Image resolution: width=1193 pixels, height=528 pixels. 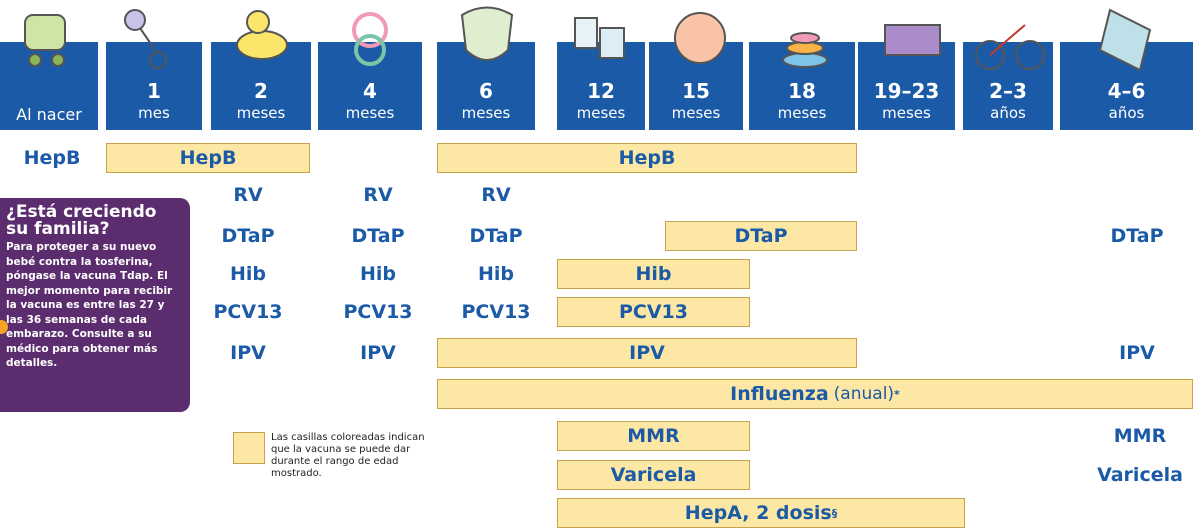 I want to click on vaccine-bar: Varicela, so click(x=653, y=475).